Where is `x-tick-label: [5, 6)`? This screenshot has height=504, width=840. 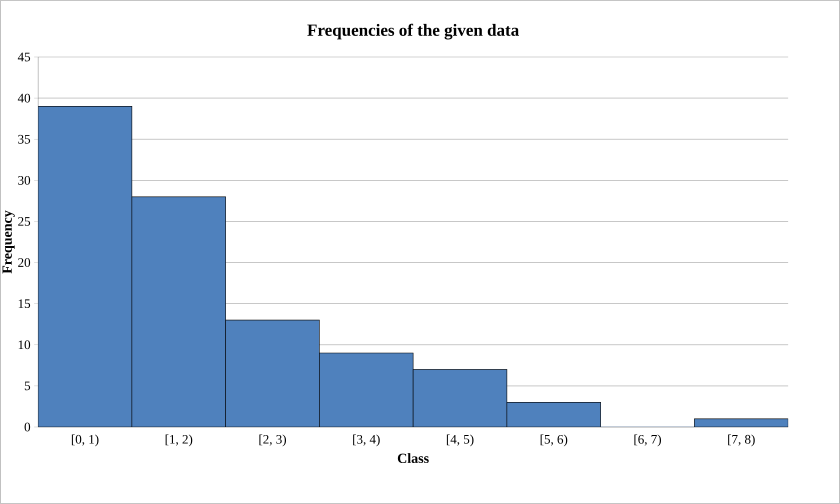 x-tick-label: [5, 6) is located at coordinates (554, 440).